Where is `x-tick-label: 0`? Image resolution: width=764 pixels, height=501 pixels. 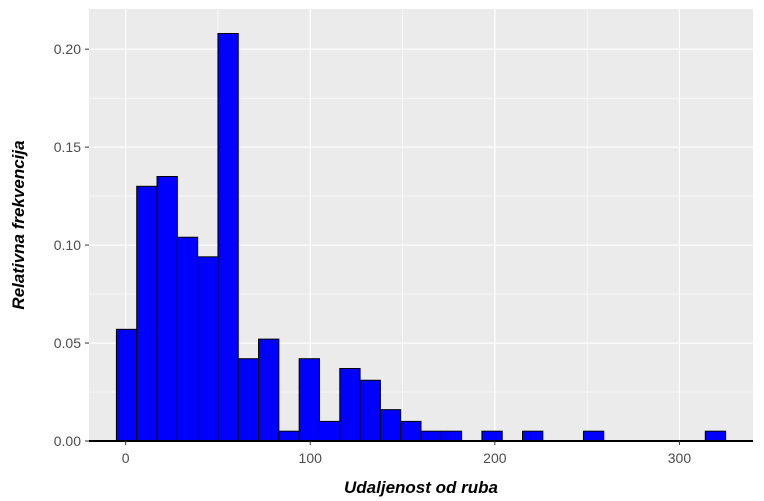 x-tick-label: 0 is located at coordinates (126, 458).